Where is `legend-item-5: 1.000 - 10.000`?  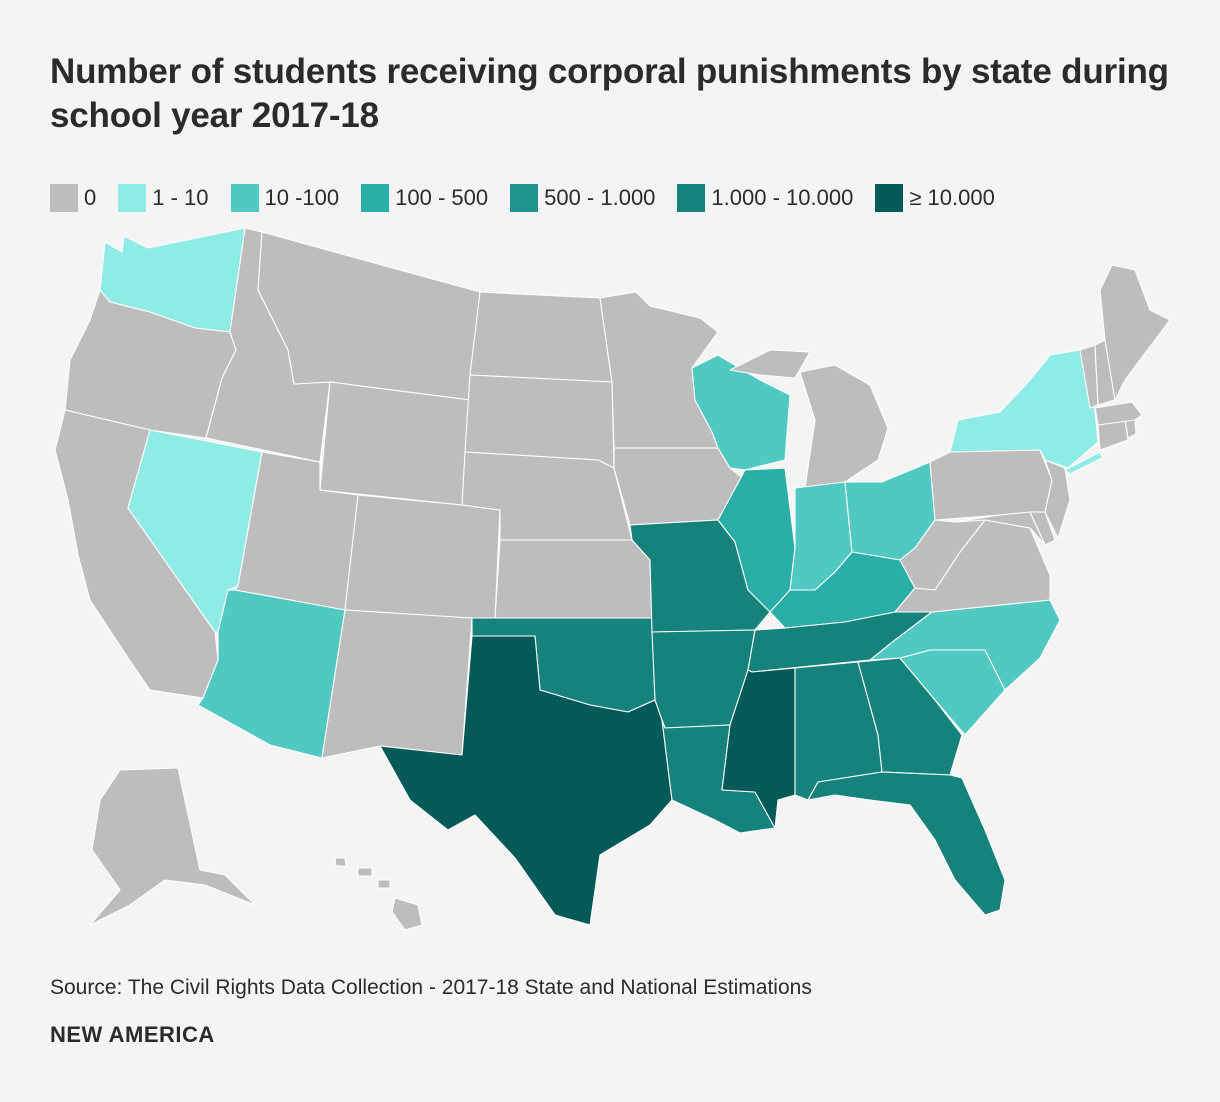
legend-item-5: 1.000 - 10.000 is located at coordinates (765, 198).